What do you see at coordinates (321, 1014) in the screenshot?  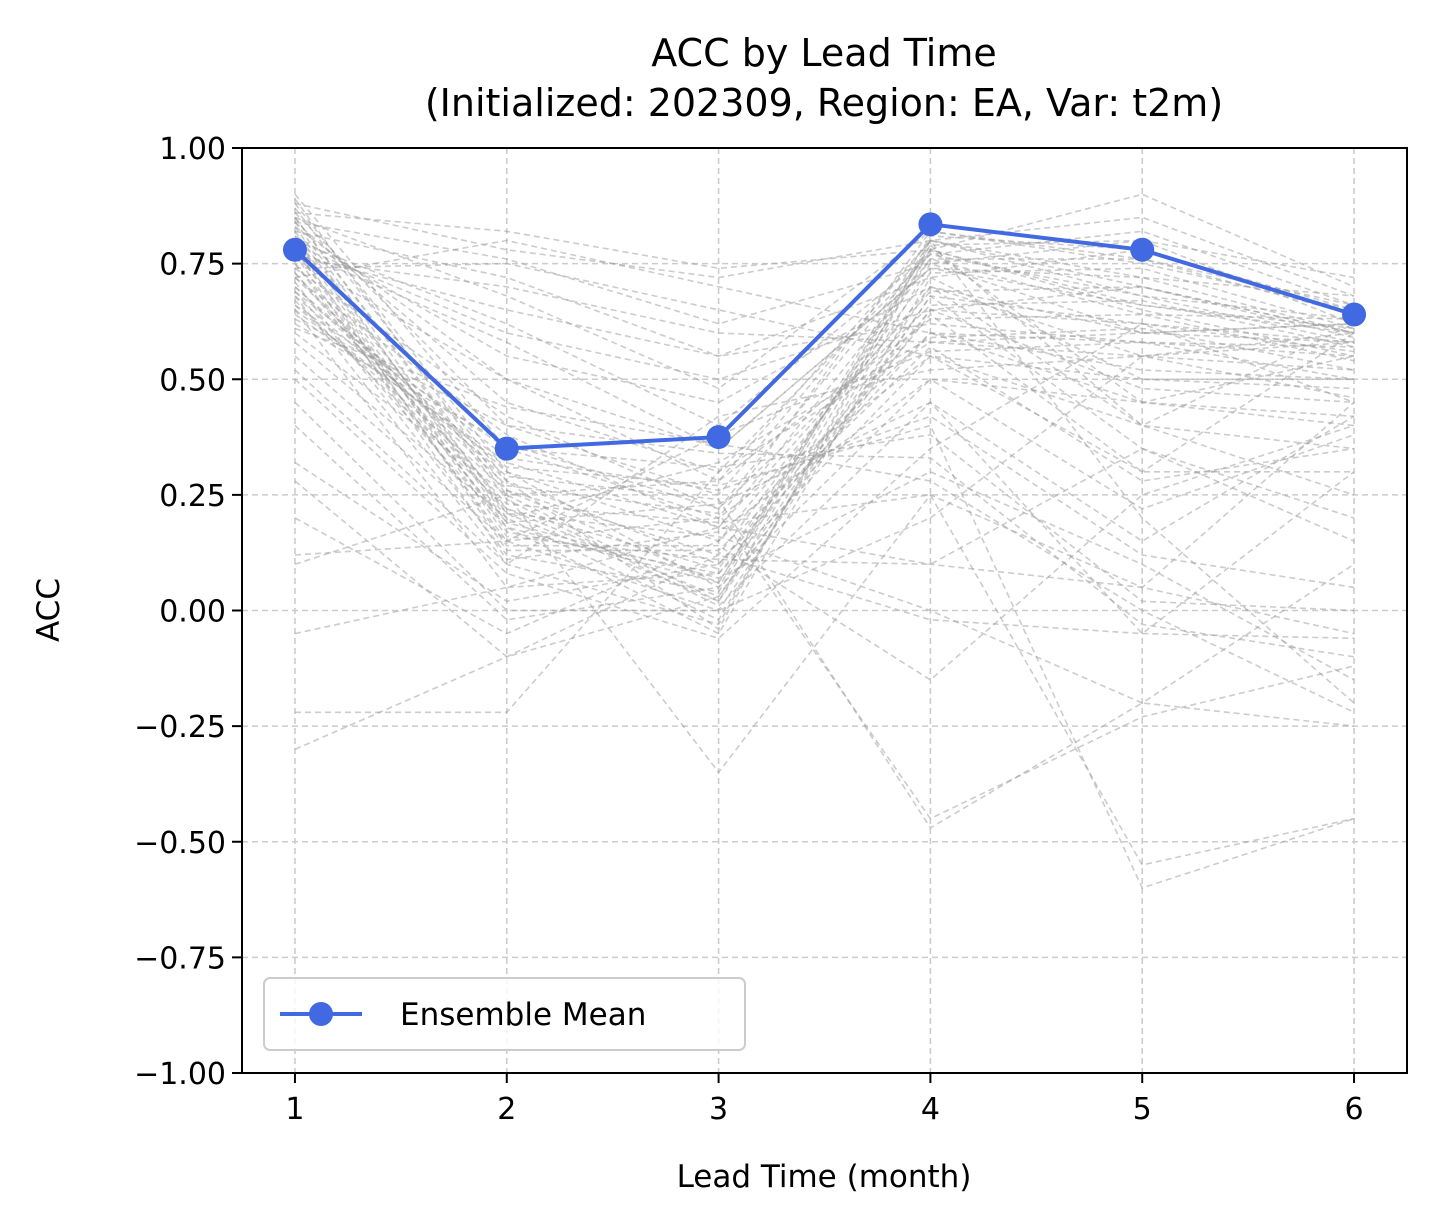 I see `legend-marker-swatch` at bounding box center [321, 1014].